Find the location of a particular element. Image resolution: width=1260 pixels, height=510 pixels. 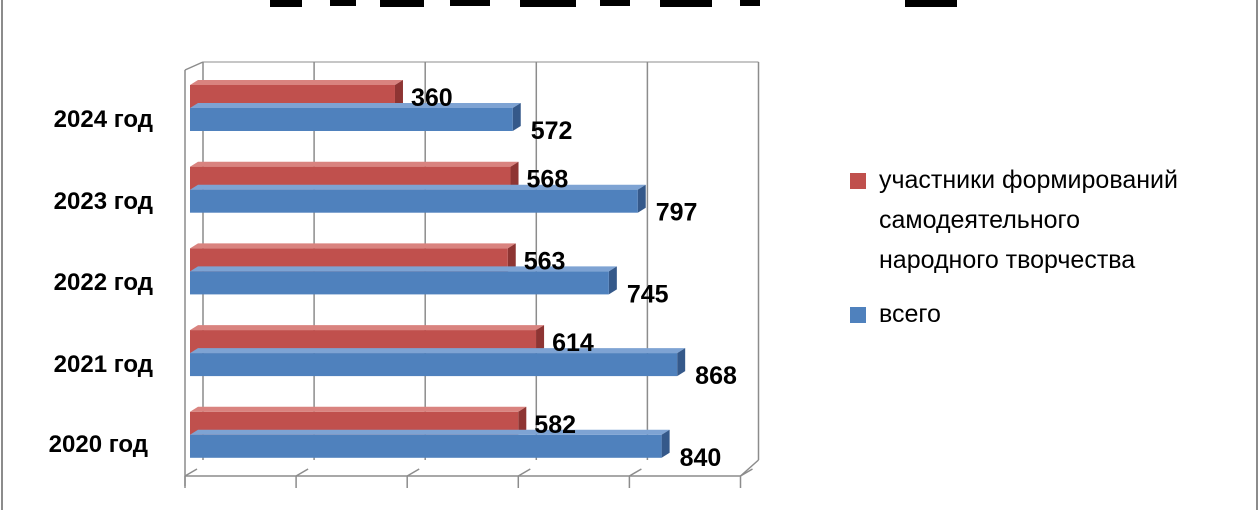

legend-item-total: всего is located at coordinates (895, 314).